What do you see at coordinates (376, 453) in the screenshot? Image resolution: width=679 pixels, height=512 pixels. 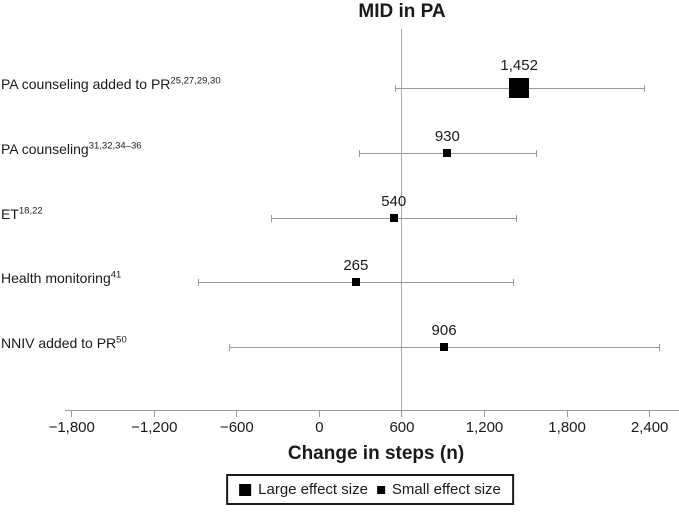 I see `x-axis-label: Change in steps (n)` at bounding box center [376, 453].